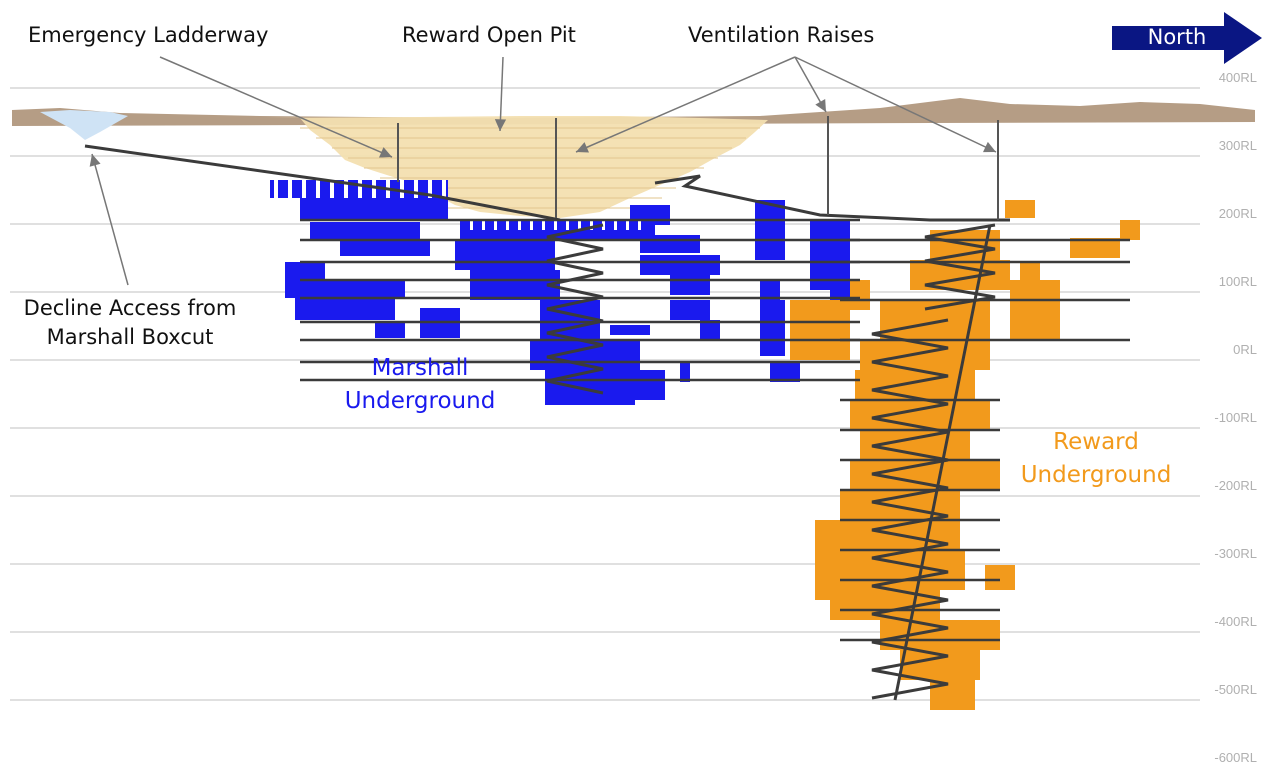 This screenshot has width=1271, height=767. What do you see at coordinates (910, 509) in the screenshot?
I see `reward-spiral-decline-lower` at bounding box center [910, 509].